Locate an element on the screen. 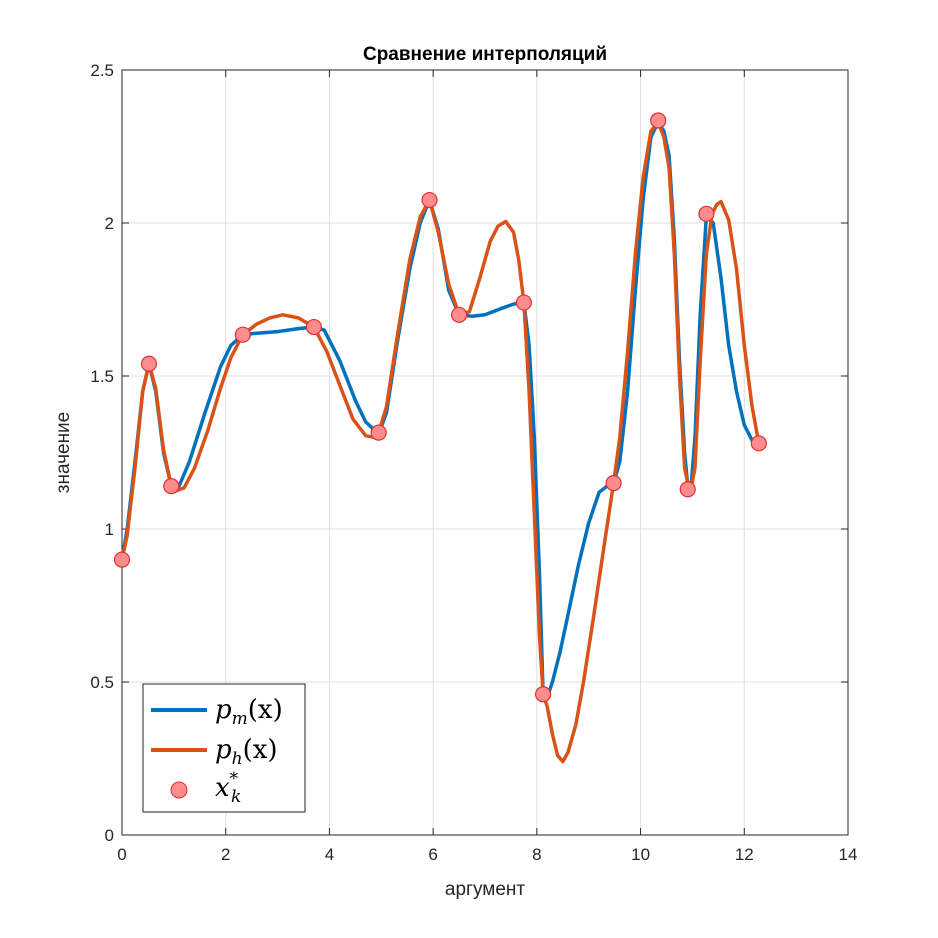 The width and height of the screenshot is (938, 938). y-tick-label: 0 is located at coordinates (109, 835).